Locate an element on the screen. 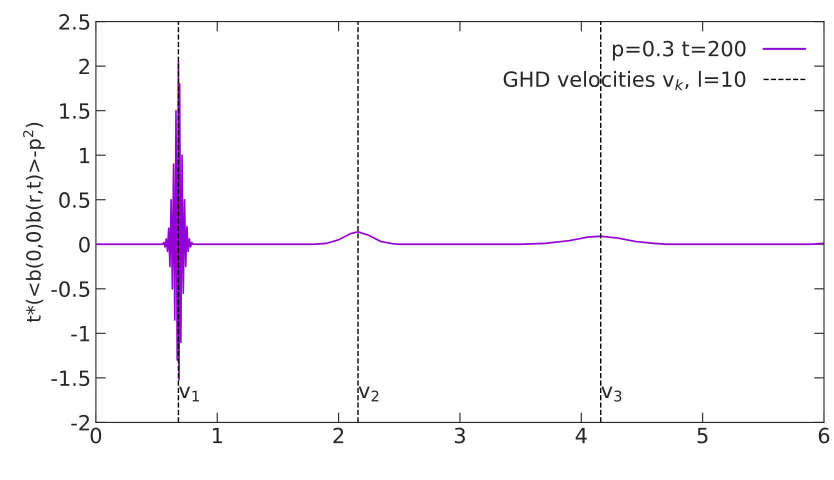  y-tick-label: -0.5 is located at coordinates (70, 289).